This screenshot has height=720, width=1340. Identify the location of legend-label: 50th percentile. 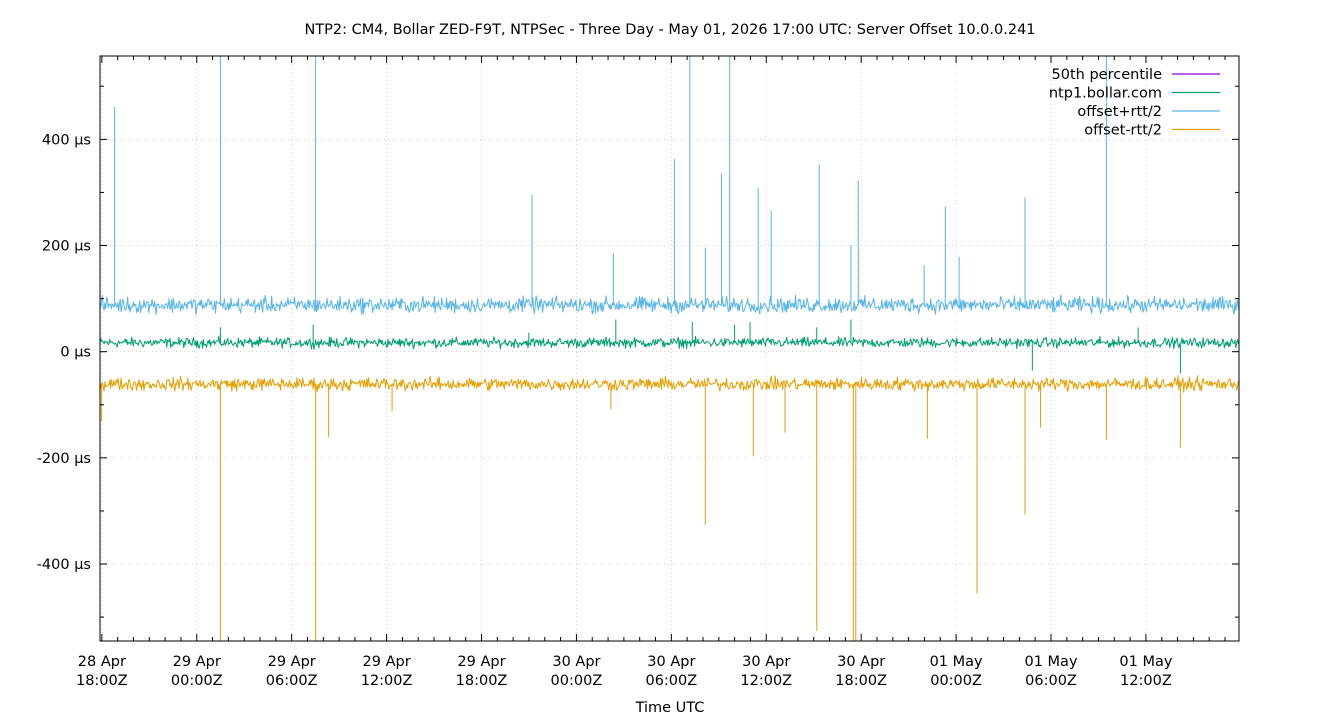
(1107, 75).